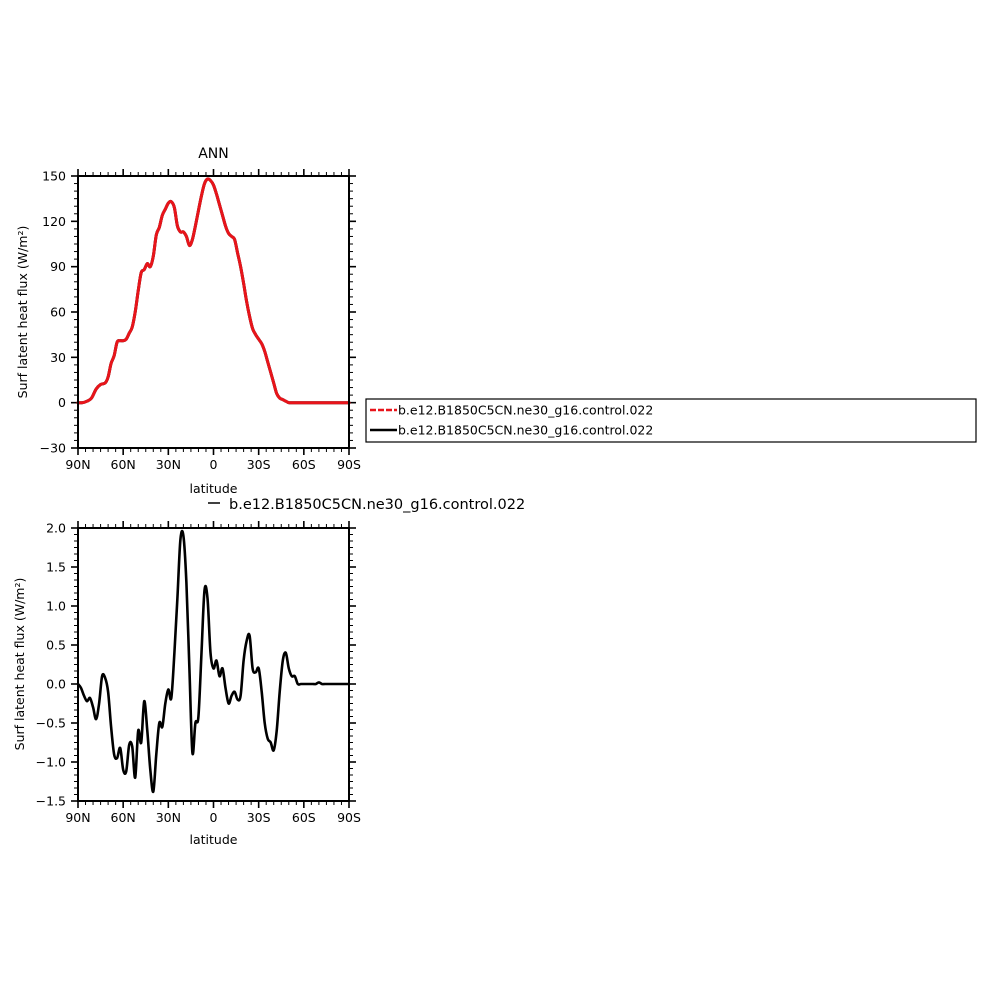 The height and width of the screenshot is (991, 992). I want to click on y-tick-label: −30, so click(53, 448).